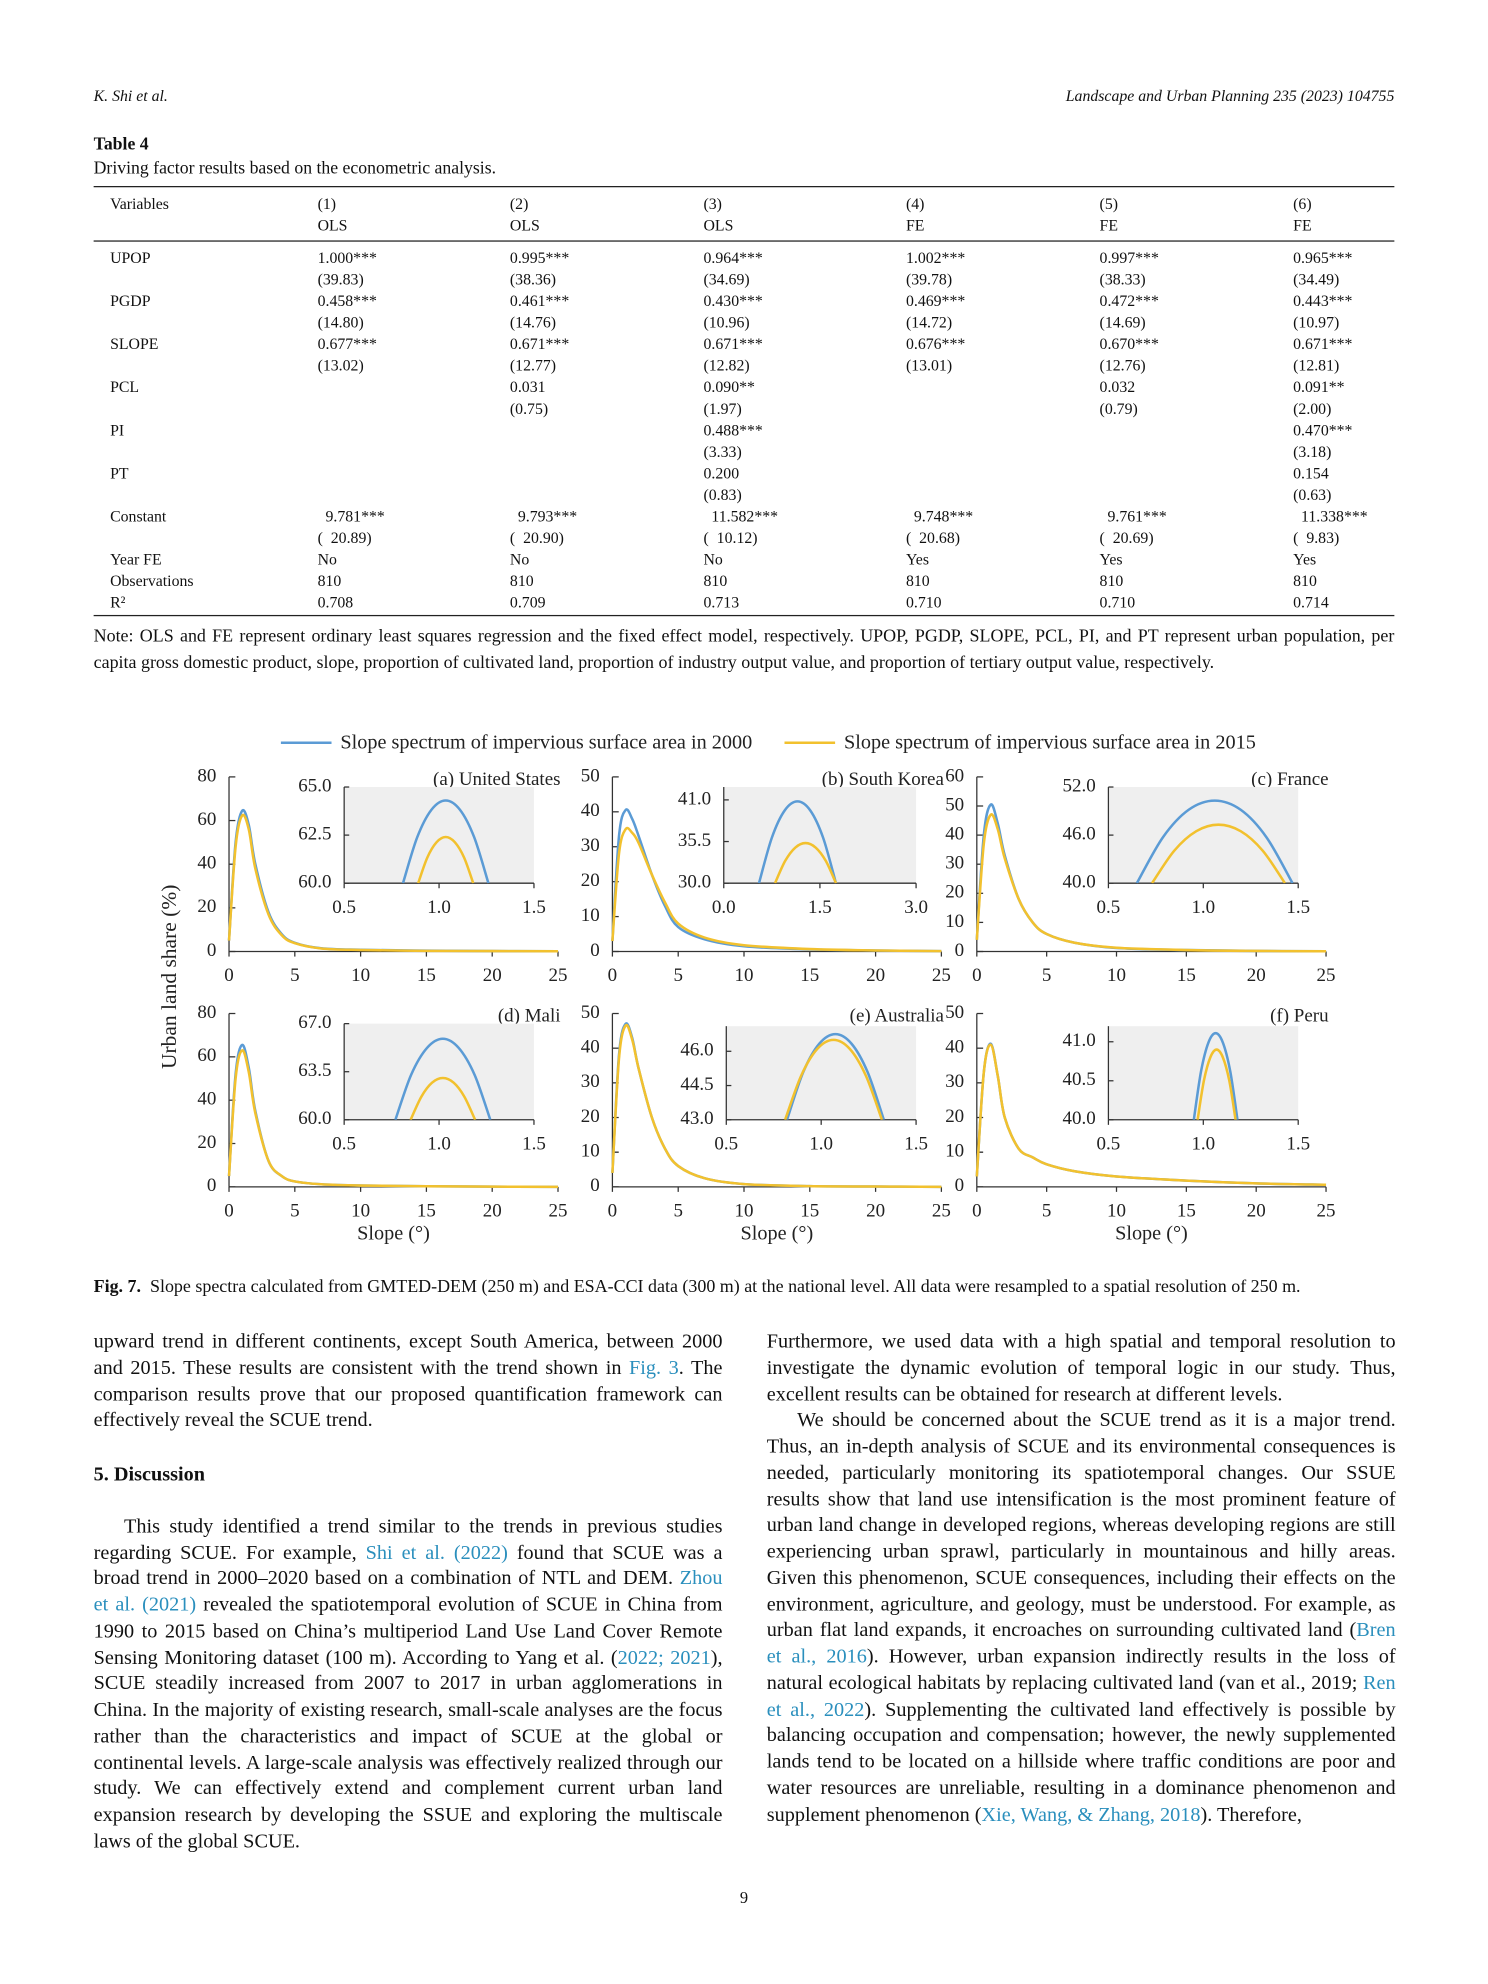 The image size is (1488, 1984). What do you see at coordinates (314, 1022) in the screenshot?
I see `inset-y-tick-label: 67.0` at bounding box center [314, 1022].